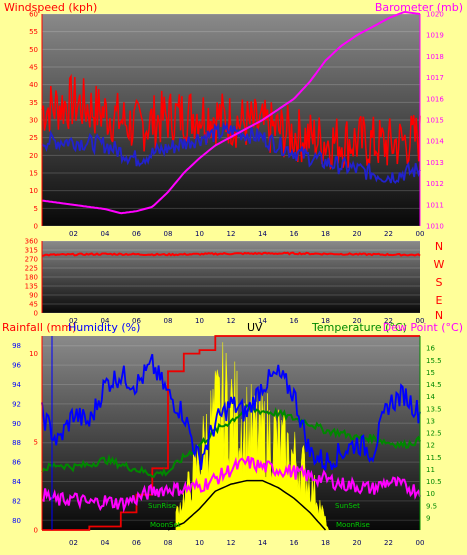  What do you see at coordinates (347, 506) in the screenshot?
I see `sunset-label: SunSet` at bounding box center [347, 506].